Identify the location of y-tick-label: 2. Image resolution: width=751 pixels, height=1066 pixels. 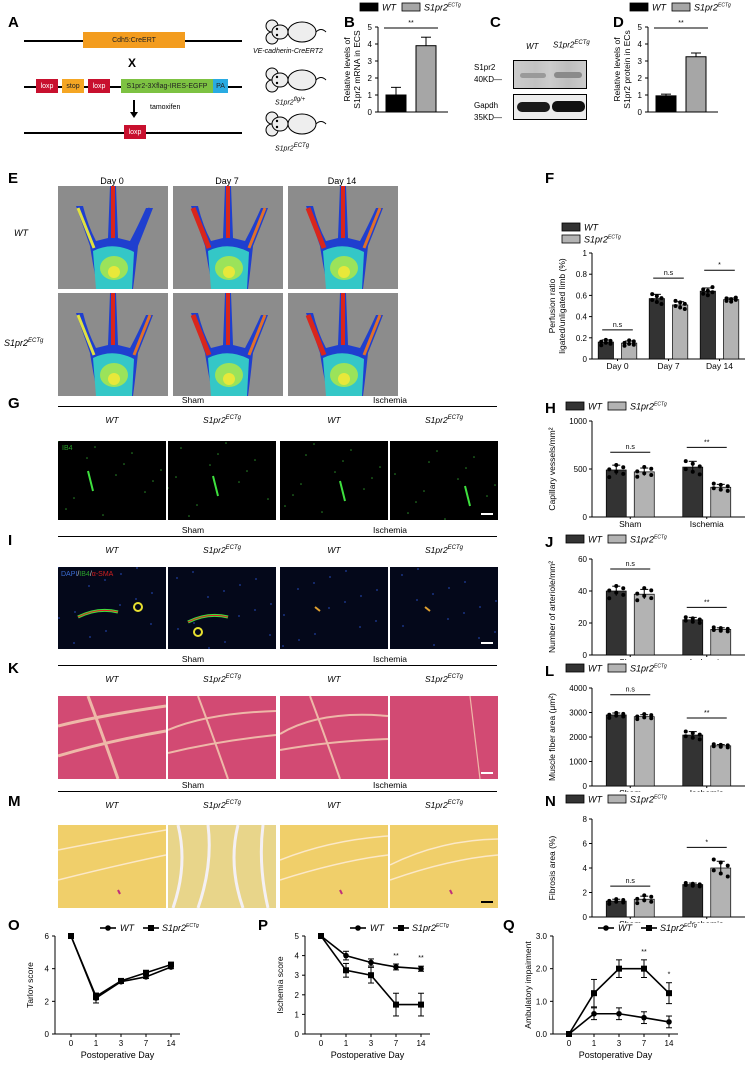
(47, 1001).